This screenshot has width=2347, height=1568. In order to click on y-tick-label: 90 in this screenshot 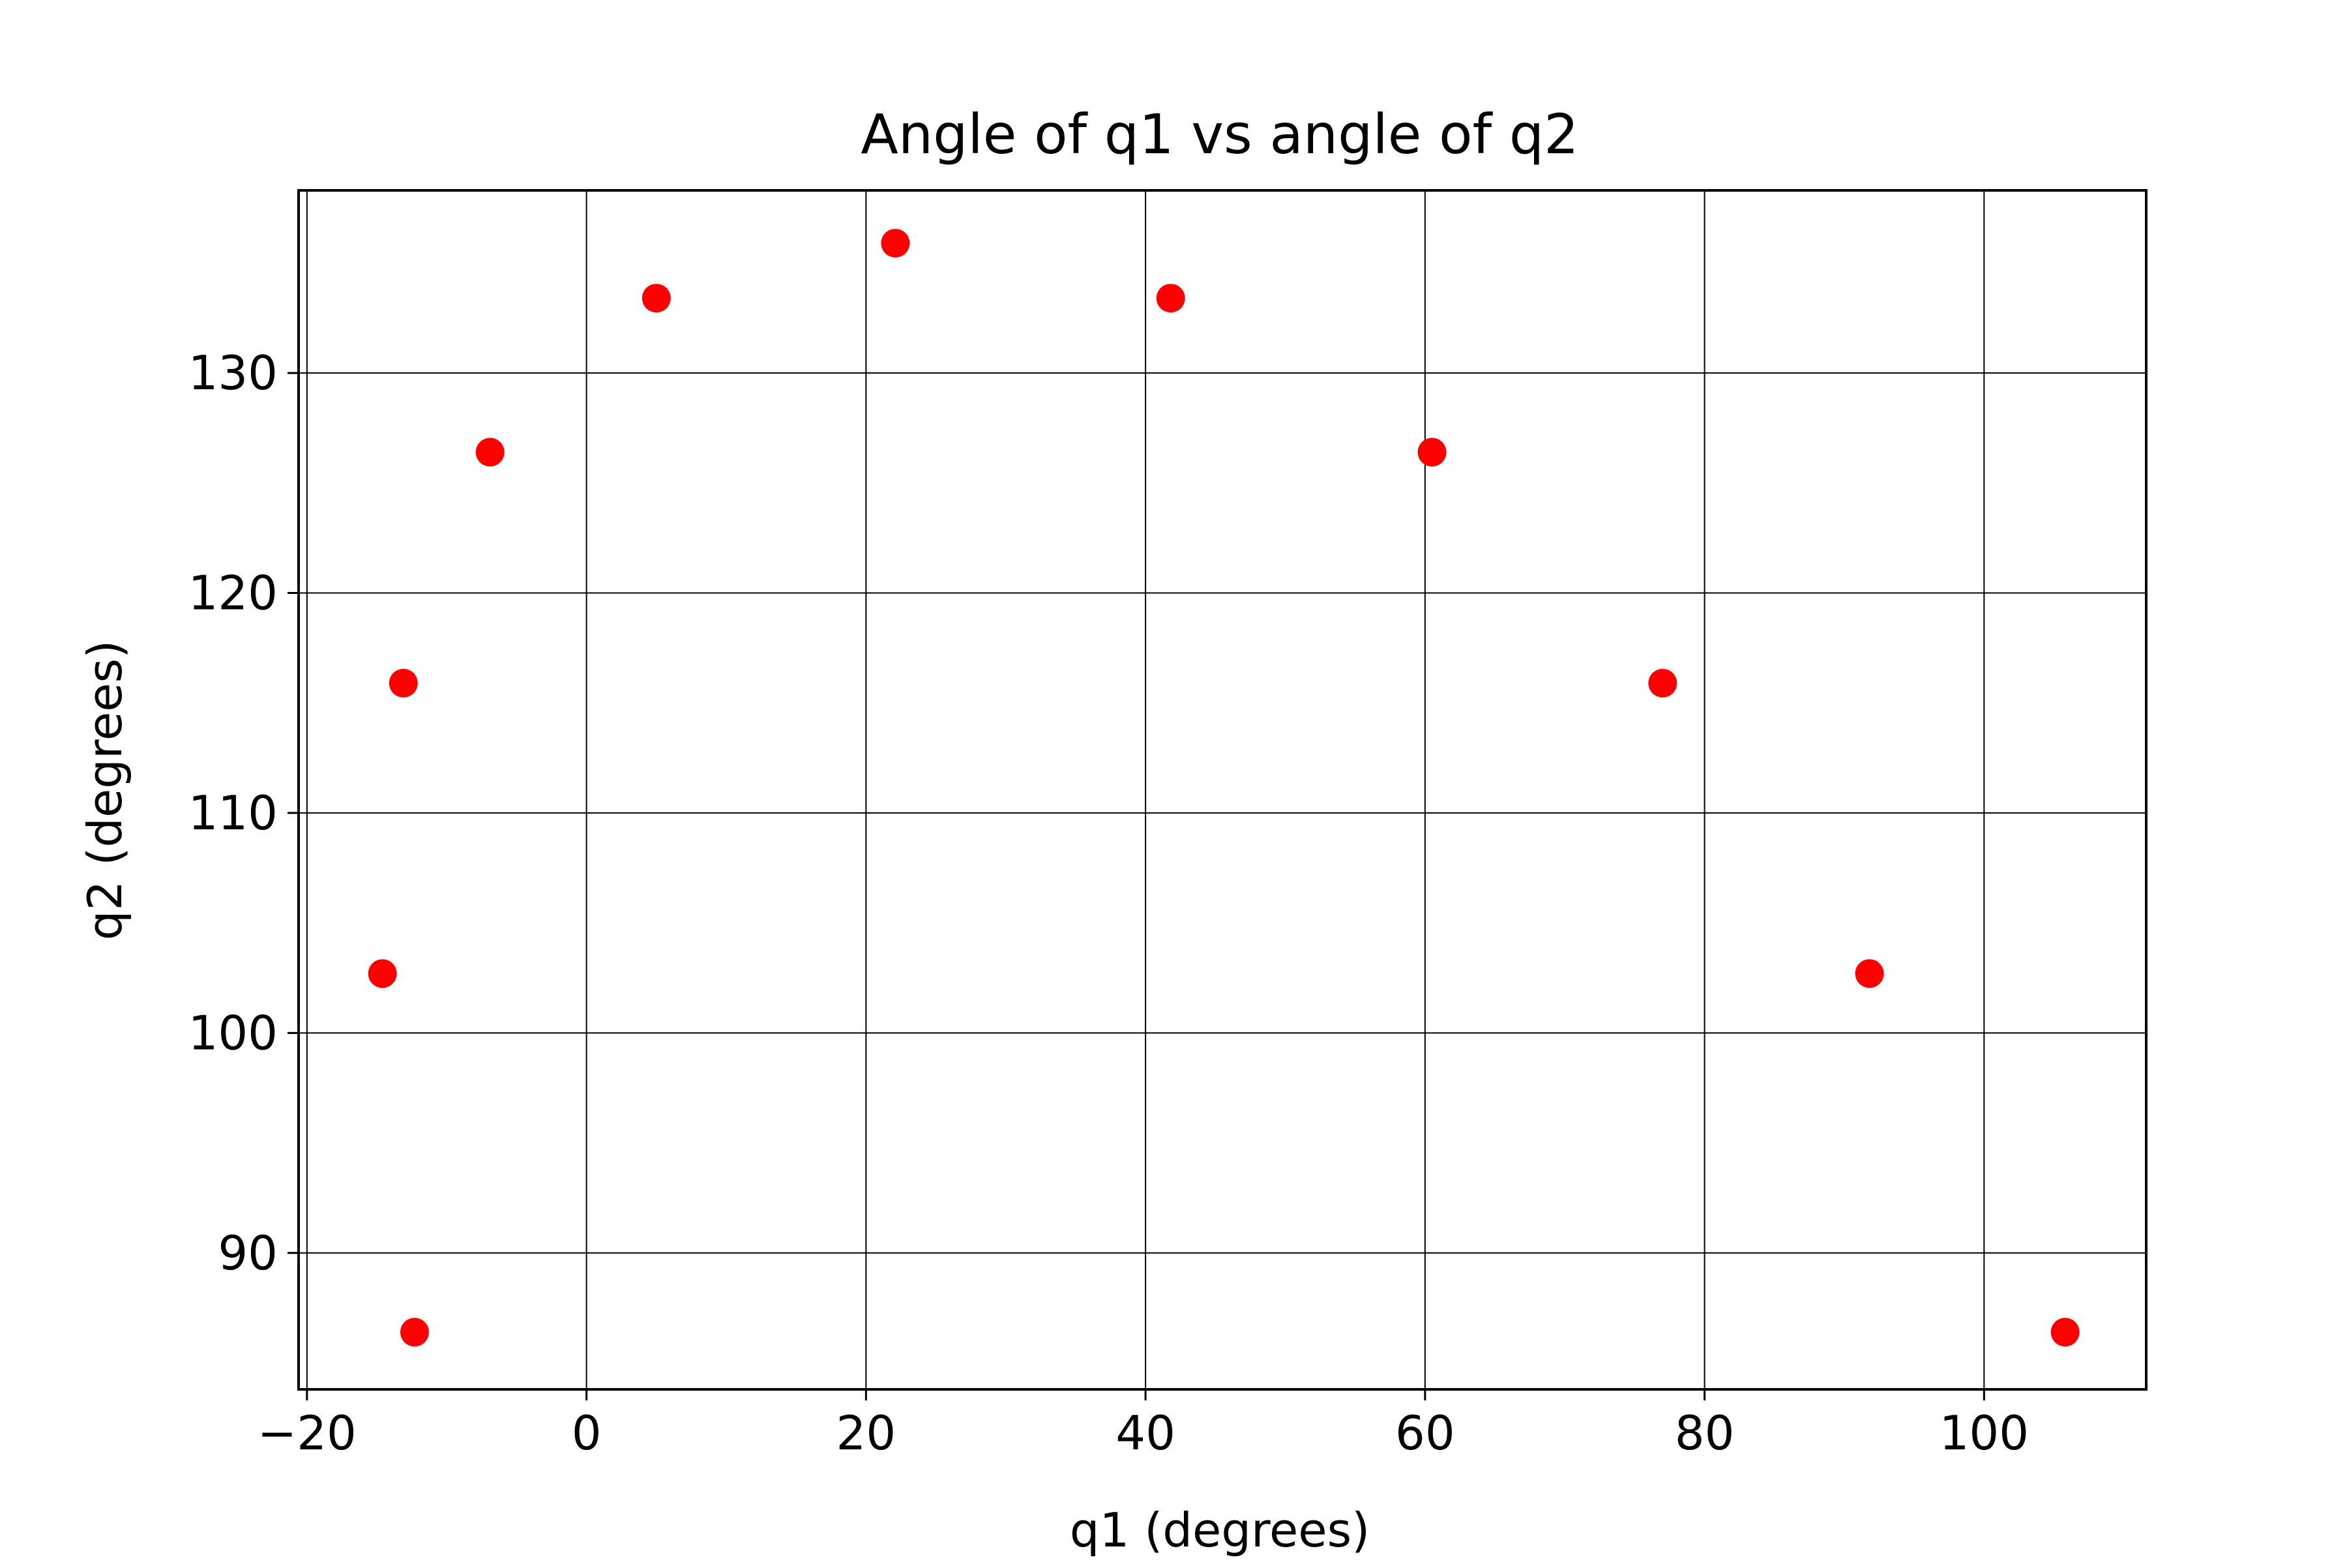, I will do `click(248, 1253)`.